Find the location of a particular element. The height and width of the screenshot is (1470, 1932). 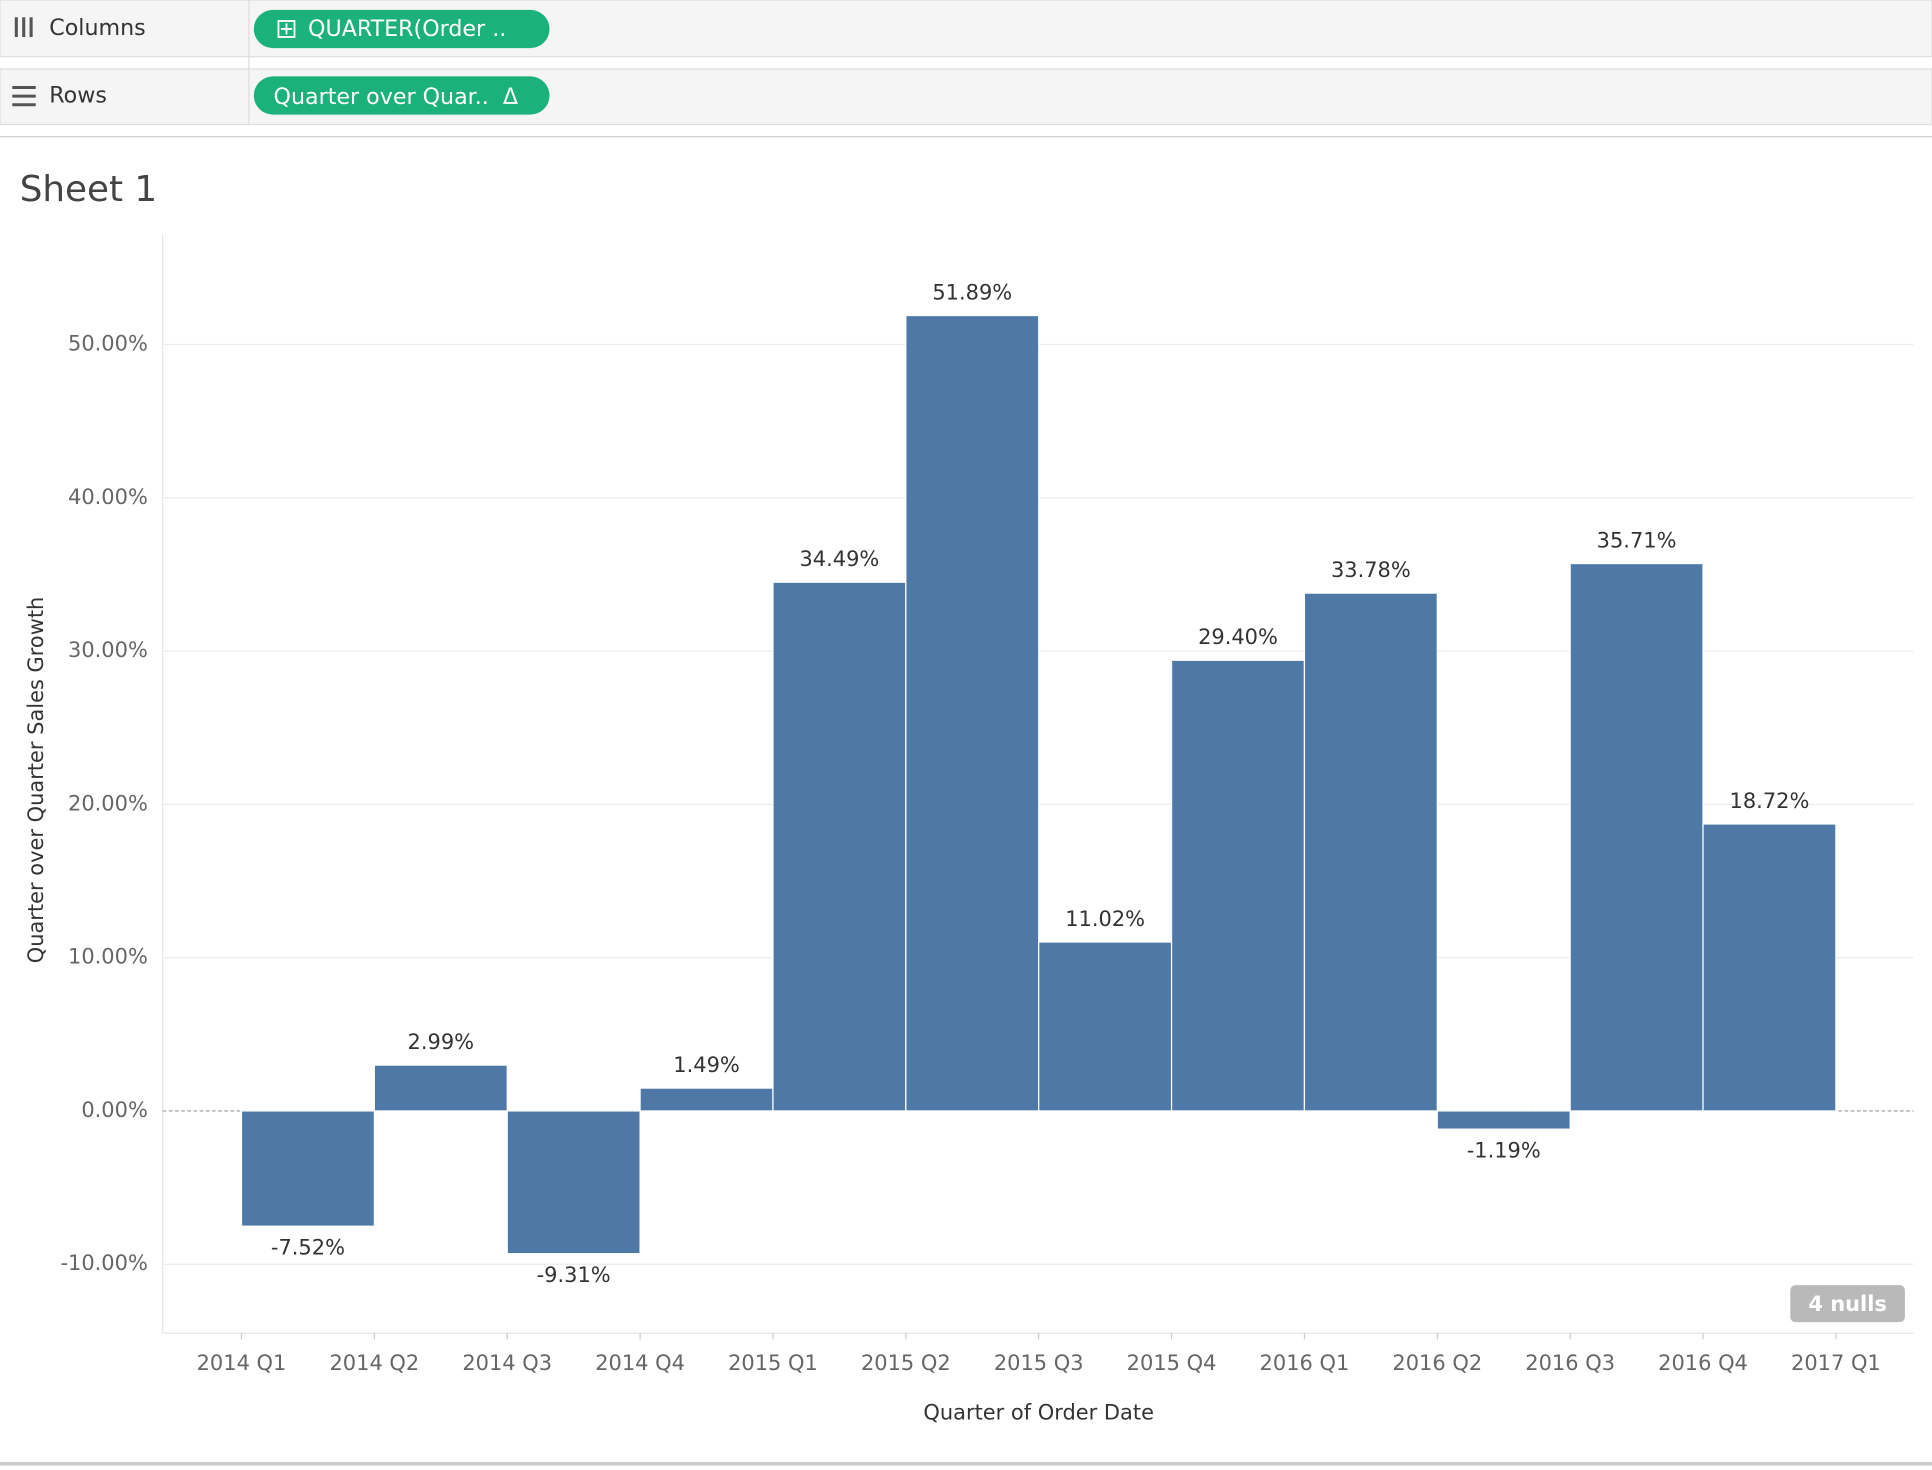

shelf-label: Columns is located at coordinates (97, 28).